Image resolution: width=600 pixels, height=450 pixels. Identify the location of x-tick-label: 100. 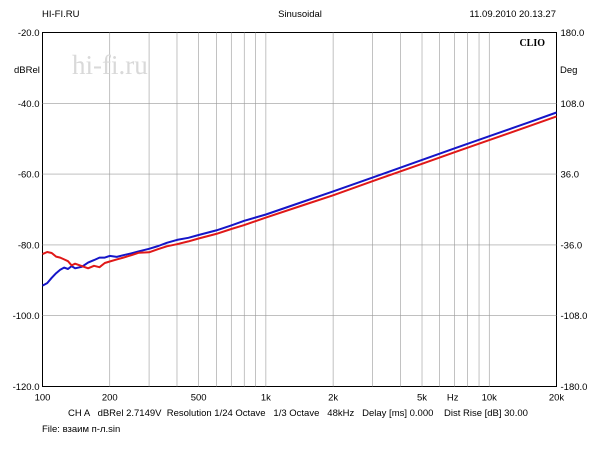
(43, 398).